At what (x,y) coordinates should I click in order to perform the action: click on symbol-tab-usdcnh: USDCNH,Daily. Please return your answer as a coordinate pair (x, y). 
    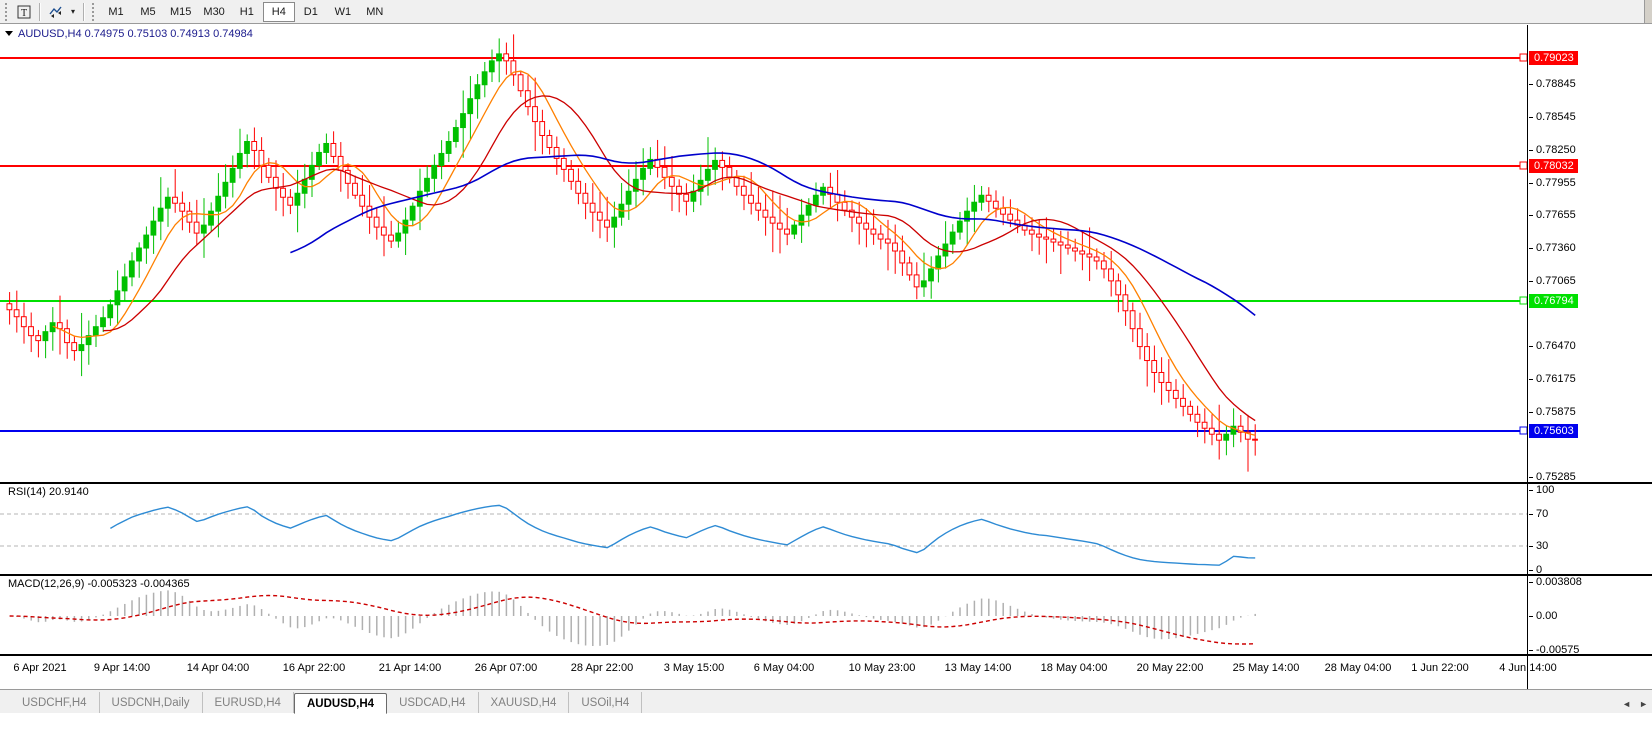
    Looking at the image, I should click on (151, 702).